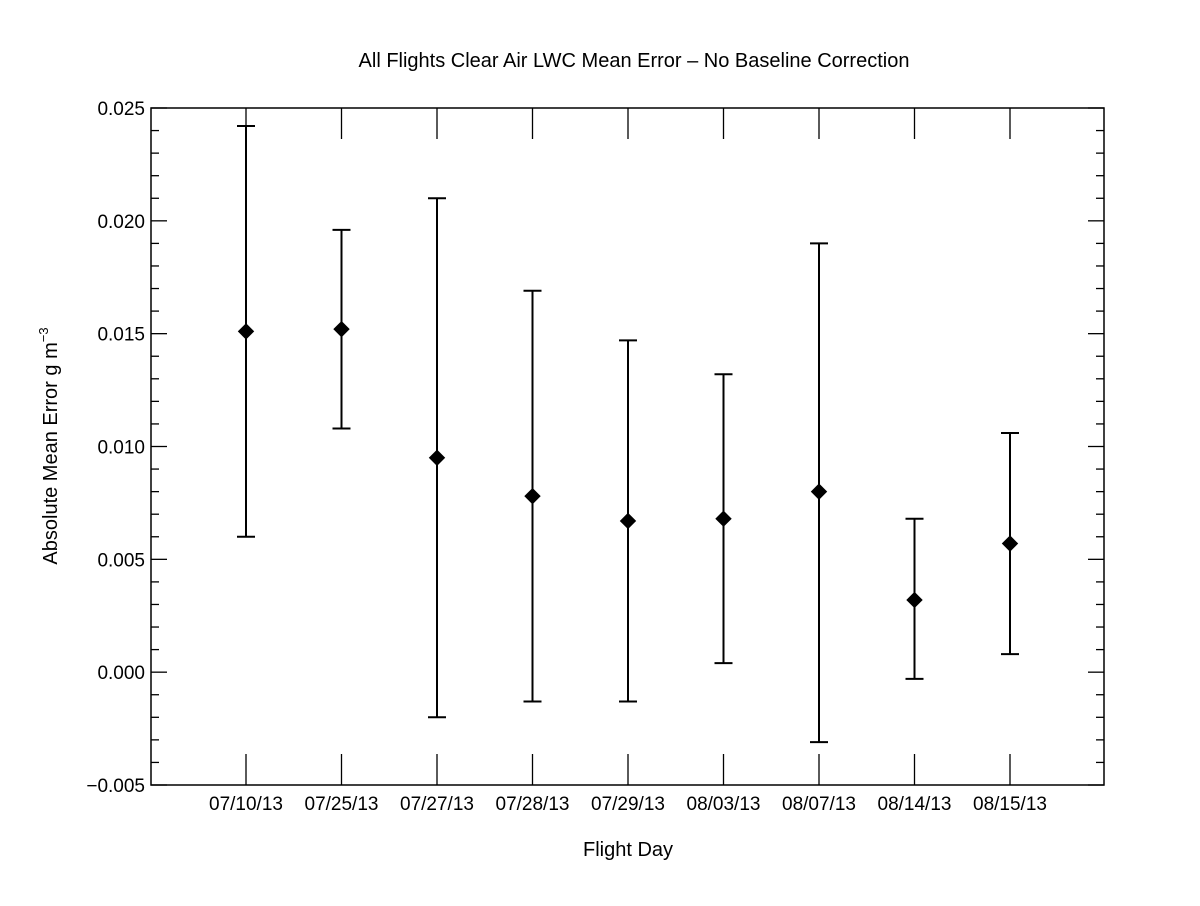 The width and height of the screenshot is (1200, 906). Describe the element at coordinates (915, 804) in the screenshot. I see `x-tick-label: 08/14/13` at that location.